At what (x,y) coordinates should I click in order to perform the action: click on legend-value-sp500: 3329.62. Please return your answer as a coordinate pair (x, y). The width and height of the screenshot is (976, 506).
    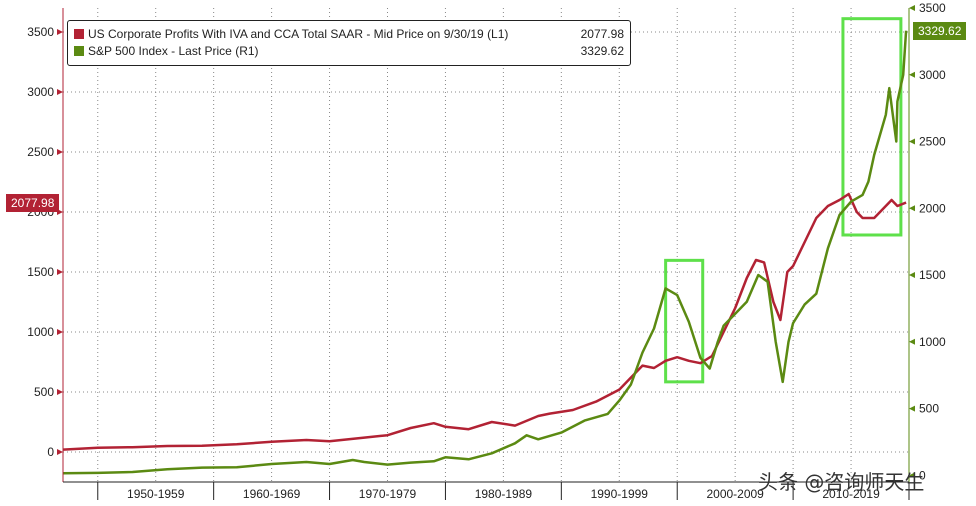
    Looking at the image, I should click on (602, 51).